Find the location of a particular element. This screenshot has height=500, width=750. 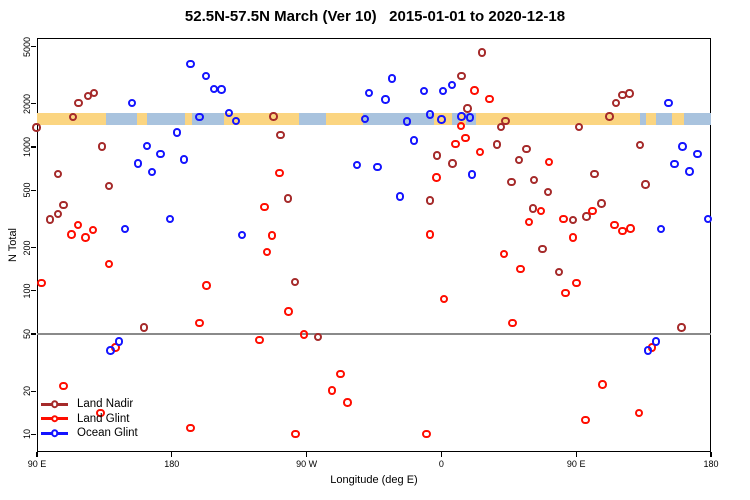

x-tick-label: 90 E is located at coordinates (576, 464).